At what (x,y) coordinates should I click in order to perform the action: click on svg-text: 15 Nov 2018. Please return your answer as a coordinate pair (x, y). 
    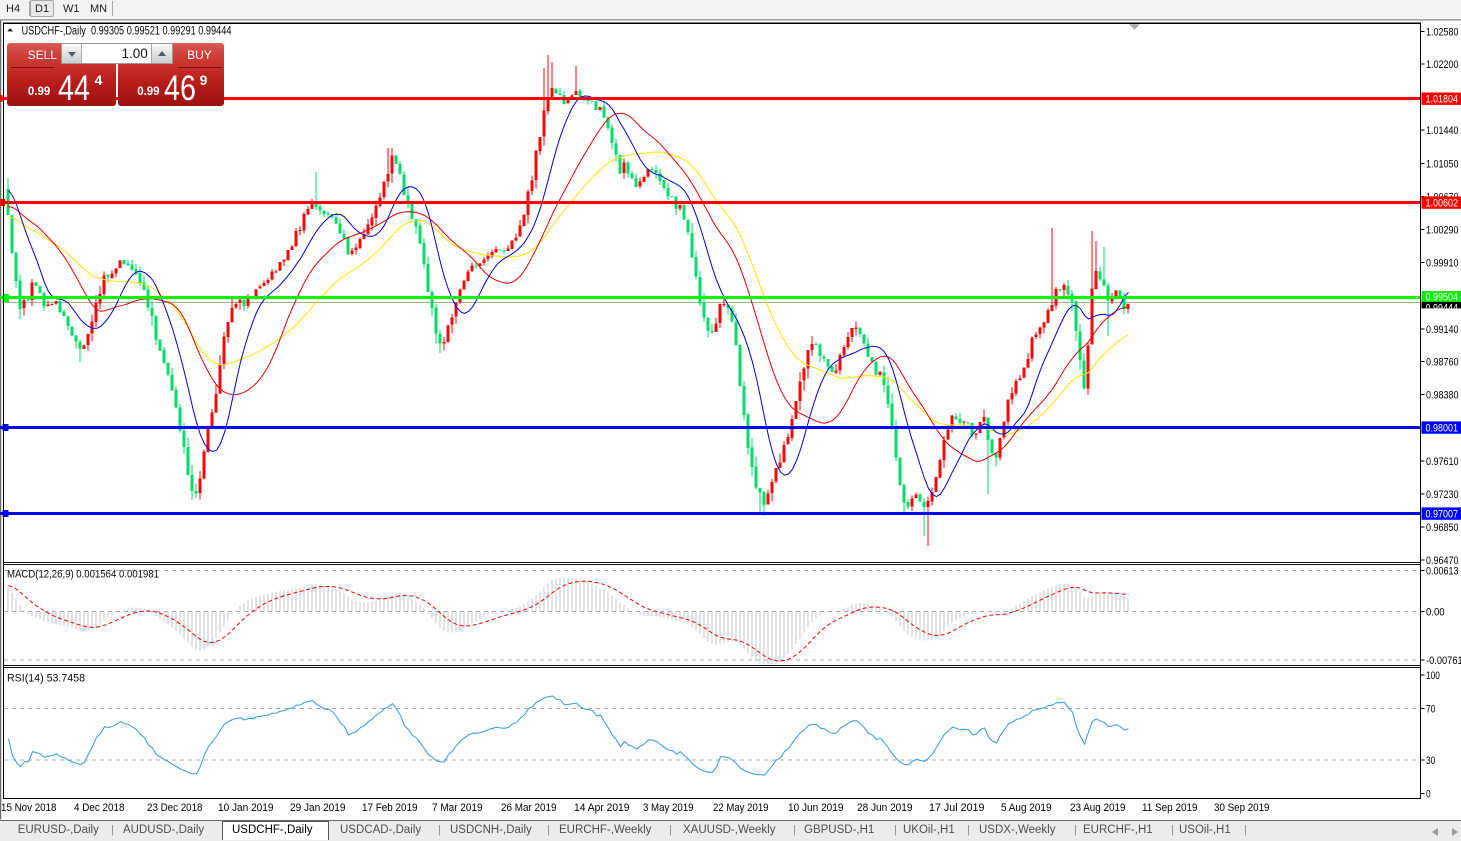
    Looking at the image, I should click on (29, 808).